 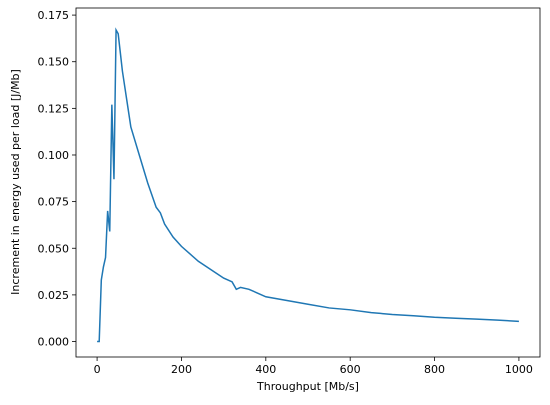 I want to click on y-axis-label: Increment in energy used per load [J/Mb], so click(x=15, y=182).